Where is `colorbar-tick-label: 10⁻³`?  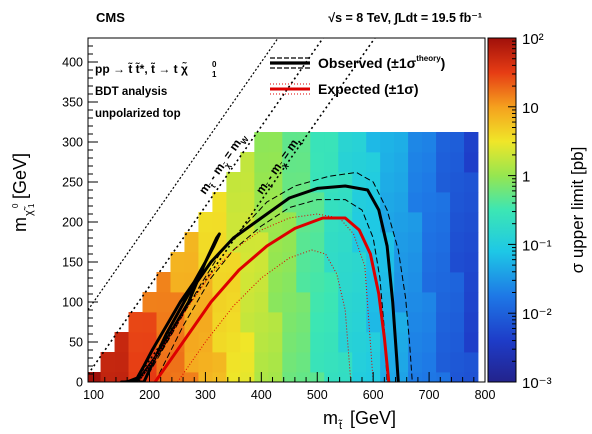
colorbar-tick-label: 10⁻³ is located at coordinates (537, 383).